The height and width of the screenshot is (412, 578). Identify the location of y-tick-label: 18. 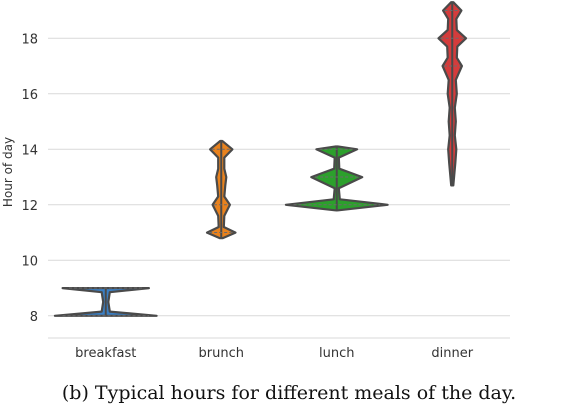
(29, 39).